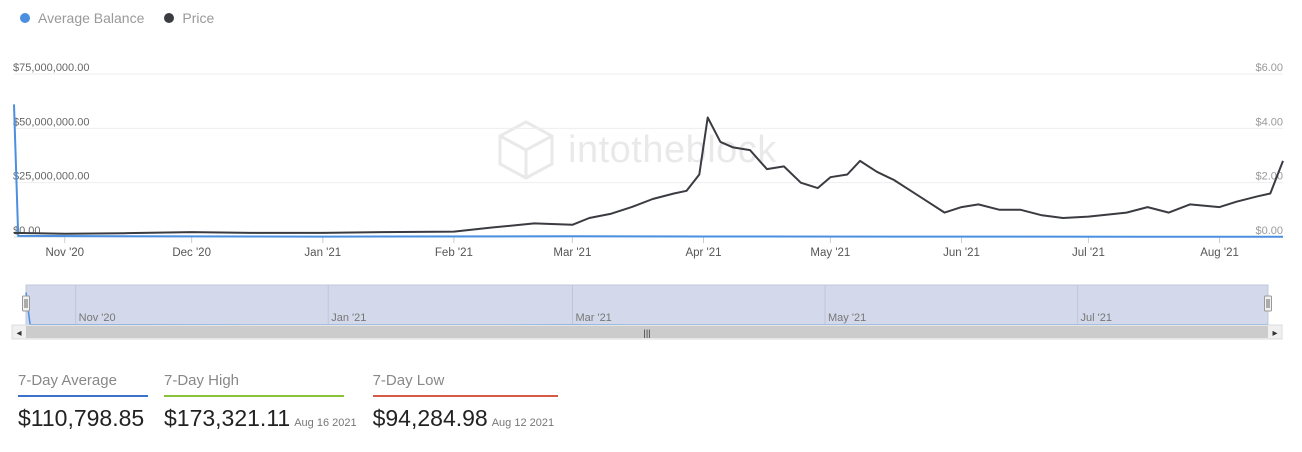  Describe the element at coordinates (651, 313) in the screenshot. I see `range-navigator: Nov '20 Jan '21 Mar '21 May '21 Jul '21 ||| ◂ ▸` at that location.